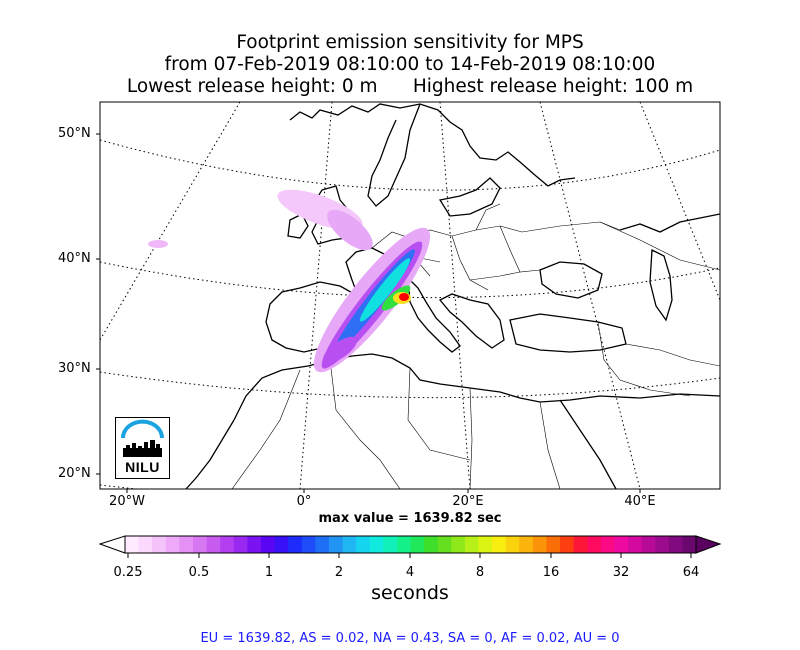 Image resolution: width=800 pixels, height=650 pixels. What do you see at coordinates (708, 544) in the screenshot?
I see `colorbar-high-extension` at bounding box center [708, 544].